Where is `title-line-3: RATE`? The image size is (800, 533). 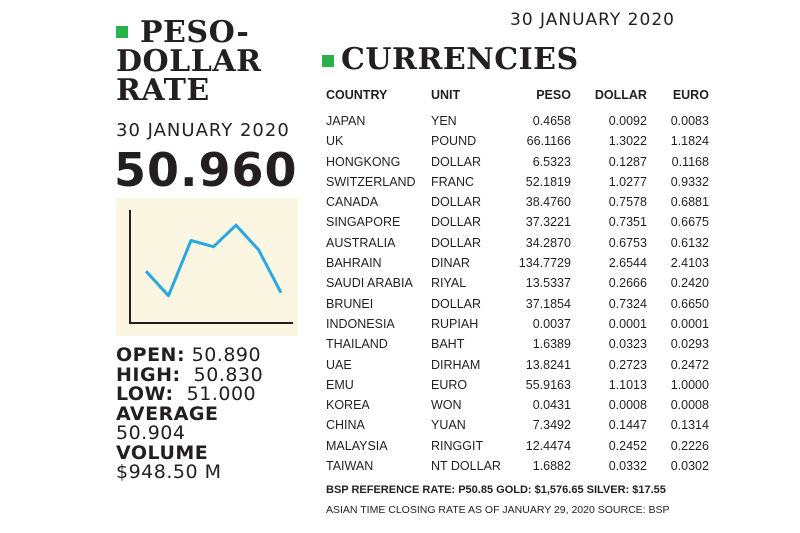
title-line-3: RATE is located at coordinates (163, 90).